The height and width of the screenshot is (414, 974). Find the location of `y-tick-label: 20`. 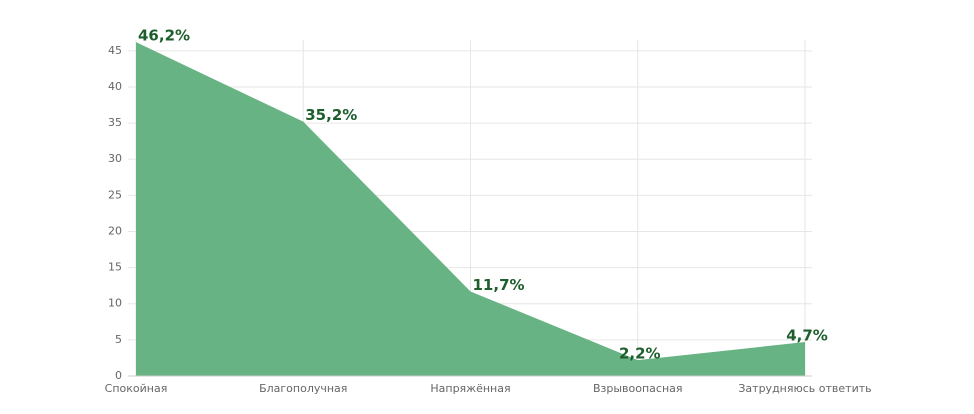

y-tick-label: 20 is located at coordinates (115, 230).